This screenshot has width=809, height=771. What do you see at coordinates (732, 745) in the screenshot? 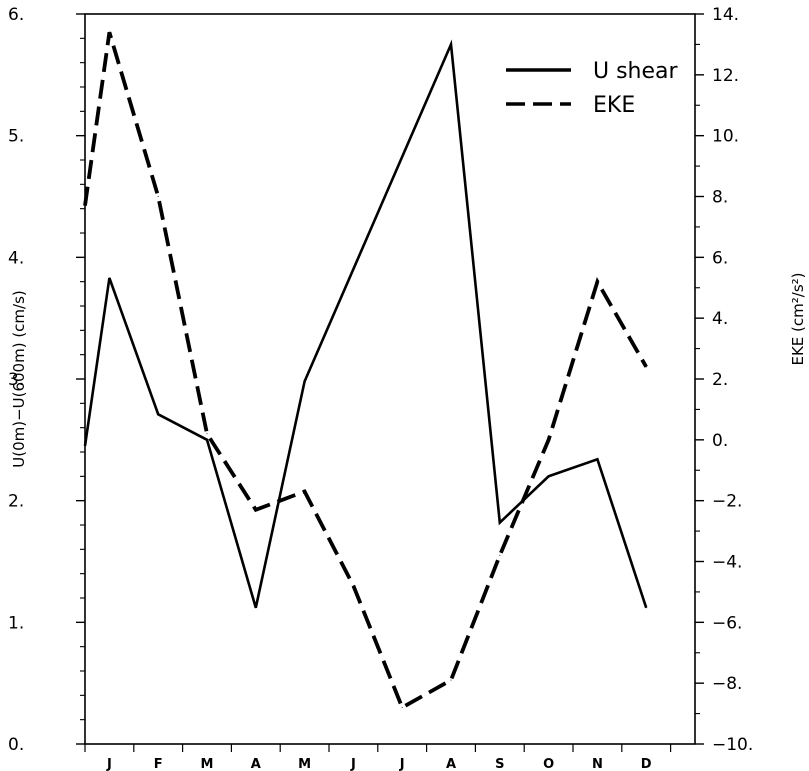
I see `right-tick-label: −10.` at bounding box center [732, 745].